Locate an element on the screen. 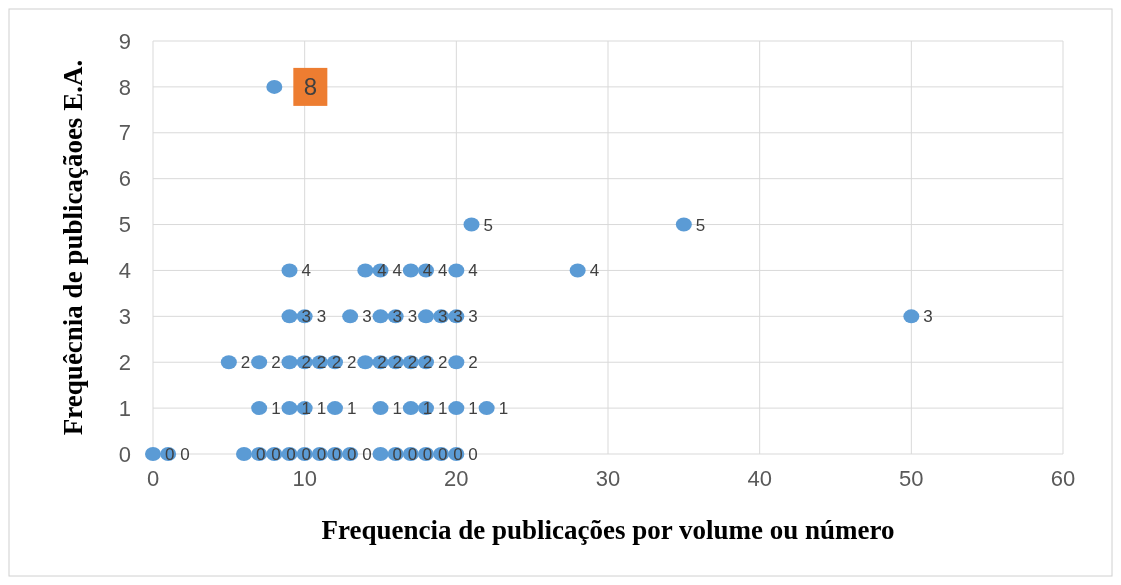 The height and width of the screenshot is (585, 1121). y-tick-label: 0 is located at coordinates (124, 454).